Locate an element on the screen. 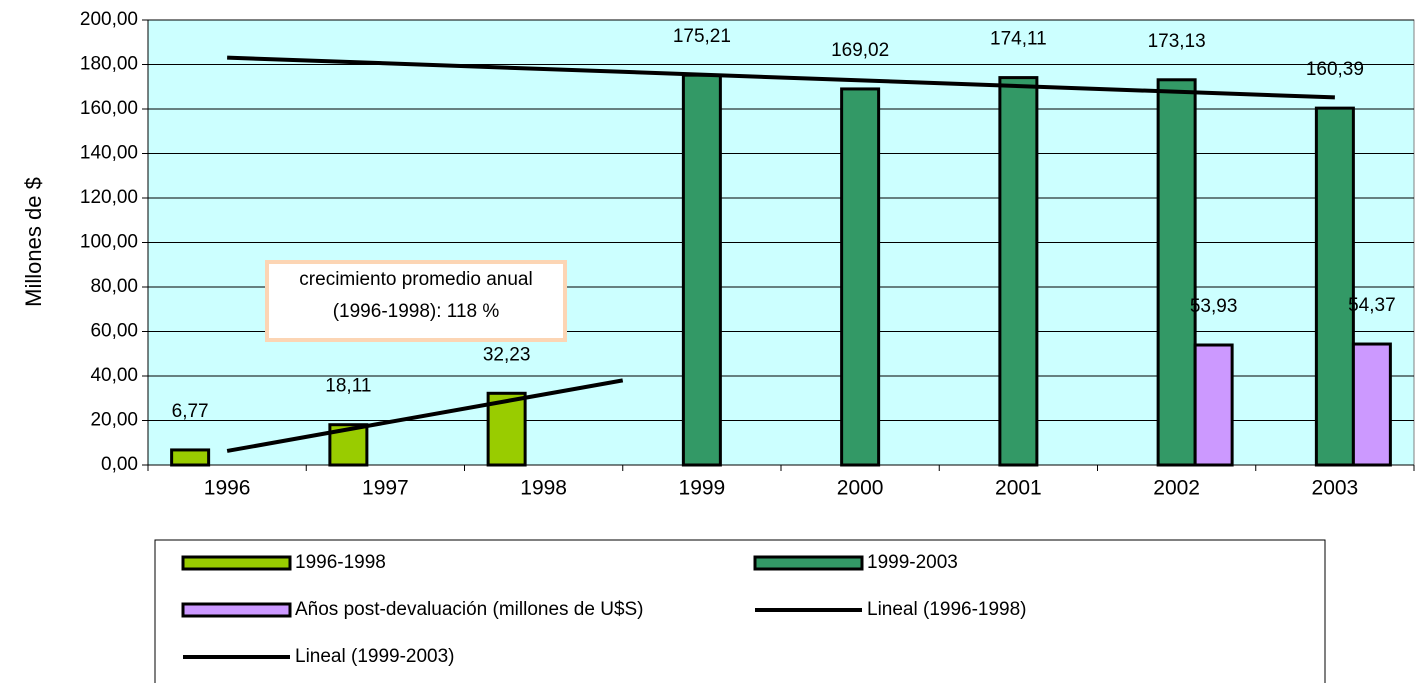 The height and width of the screenshot is (683, 1416). x-tick-label: 2003 is located at coordinates (1335, 488).